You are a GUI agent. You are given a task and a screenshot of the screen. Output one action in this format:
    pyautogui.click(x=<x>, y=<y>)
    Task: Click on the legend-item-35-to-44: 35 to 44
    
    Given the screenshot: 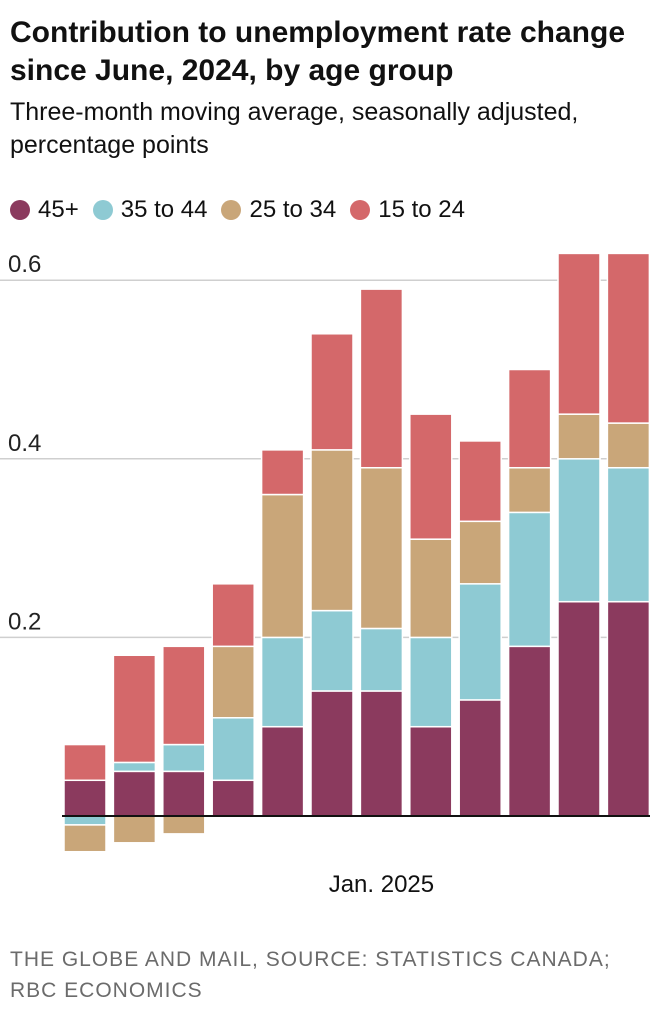 What is the action you would take?
    pyautogui.click(x=150, y=210)
    